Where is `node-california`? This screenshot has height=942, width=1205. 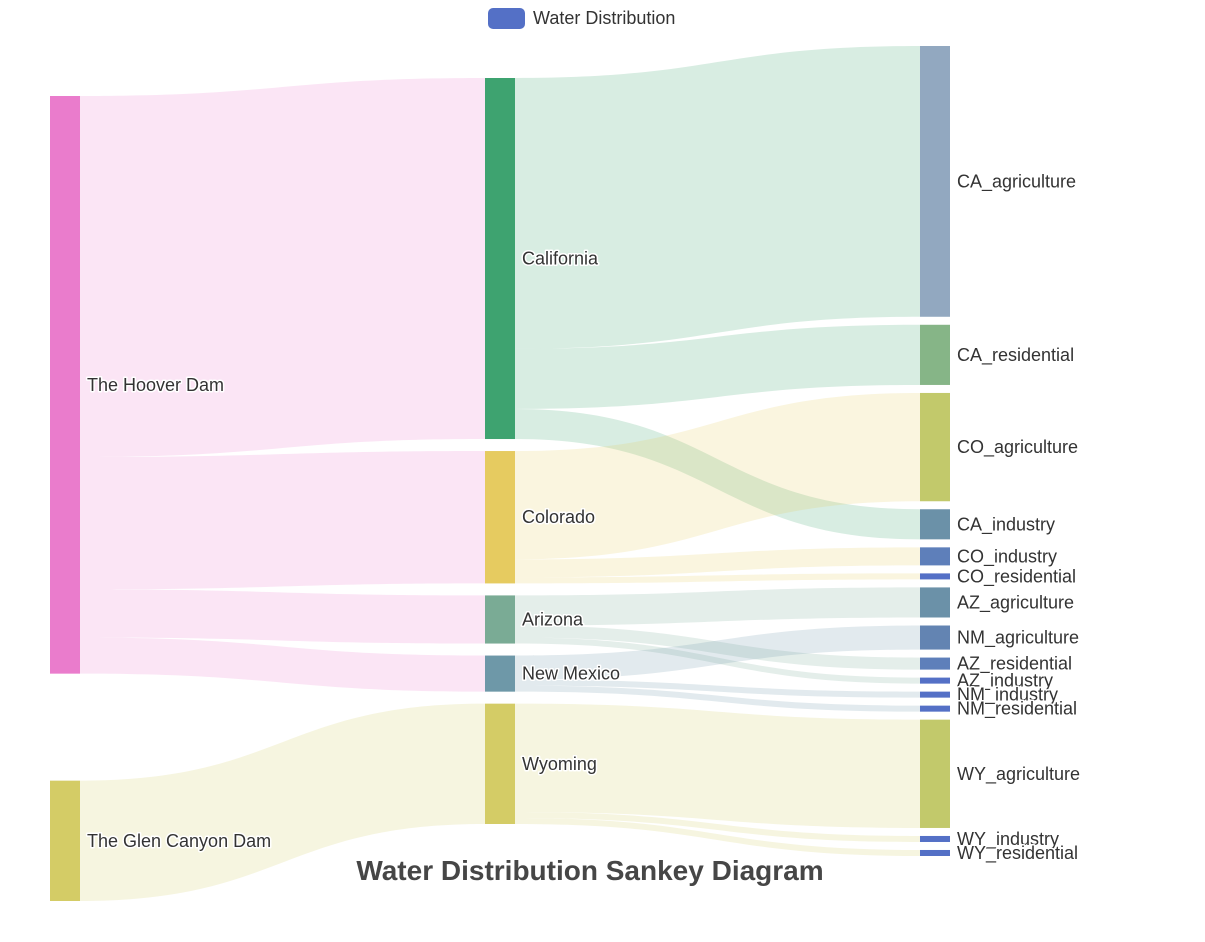
node-california is located at coordinates (500, 259).